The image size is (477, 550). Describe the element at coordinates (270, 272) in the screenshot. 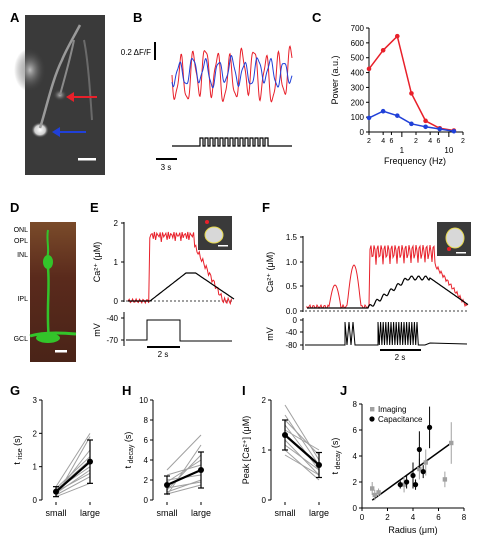

I see `axis-f-ca-ylabel: Ca²⁺ (μM)` at that location.